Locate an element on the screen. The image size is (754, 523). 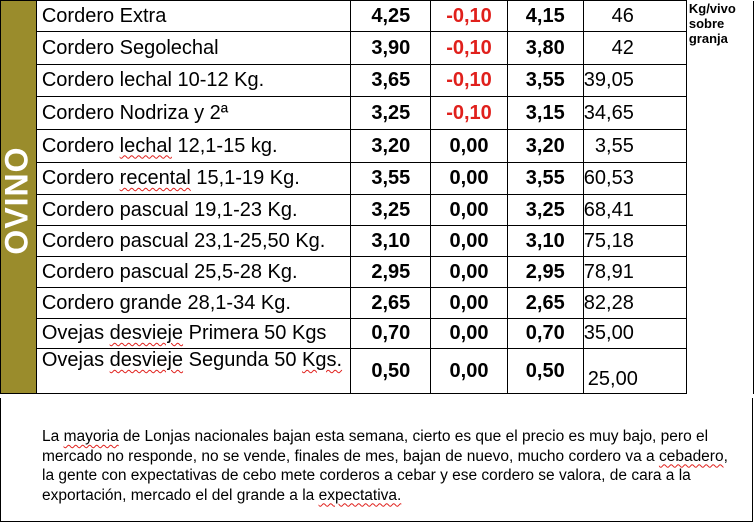
weight-cell: 68,41 is located at coordinates (634, 210).